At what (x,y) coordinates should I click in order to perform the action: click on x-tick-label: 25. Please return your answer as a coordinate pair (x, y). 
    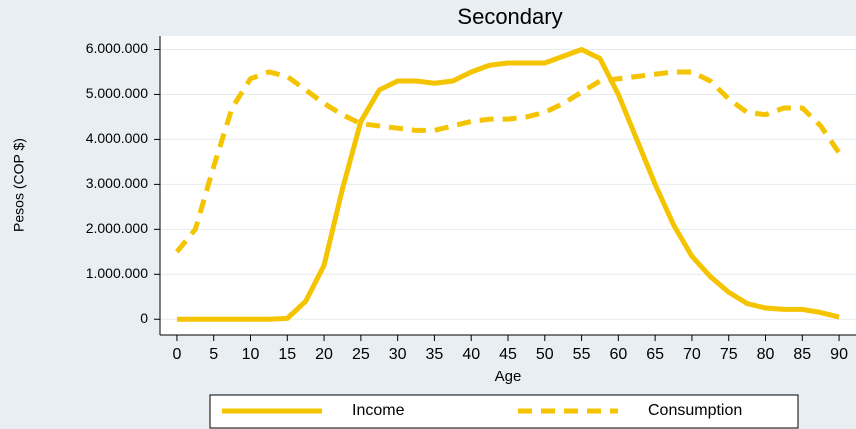
    Looking at the image, I should click on (361, 354).